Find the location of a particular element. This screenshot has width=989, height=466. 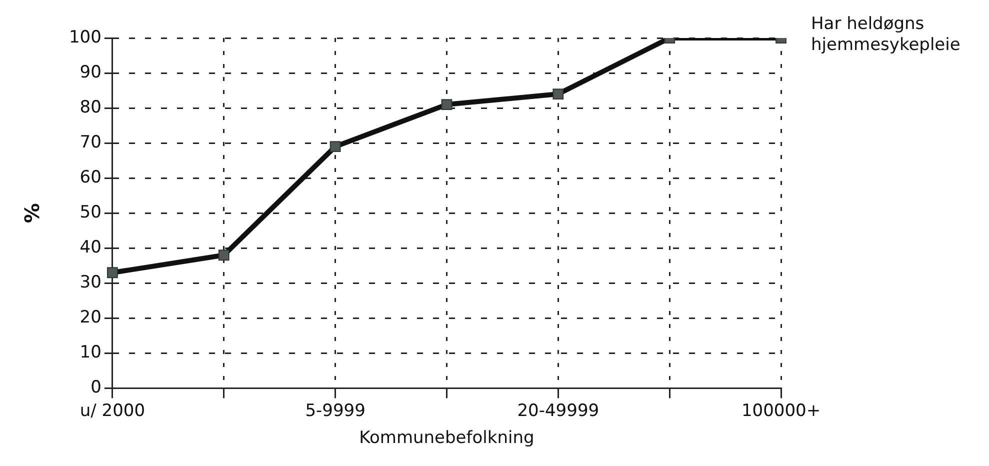

y-tick-label: 100 is located at coordinates (85, 37).